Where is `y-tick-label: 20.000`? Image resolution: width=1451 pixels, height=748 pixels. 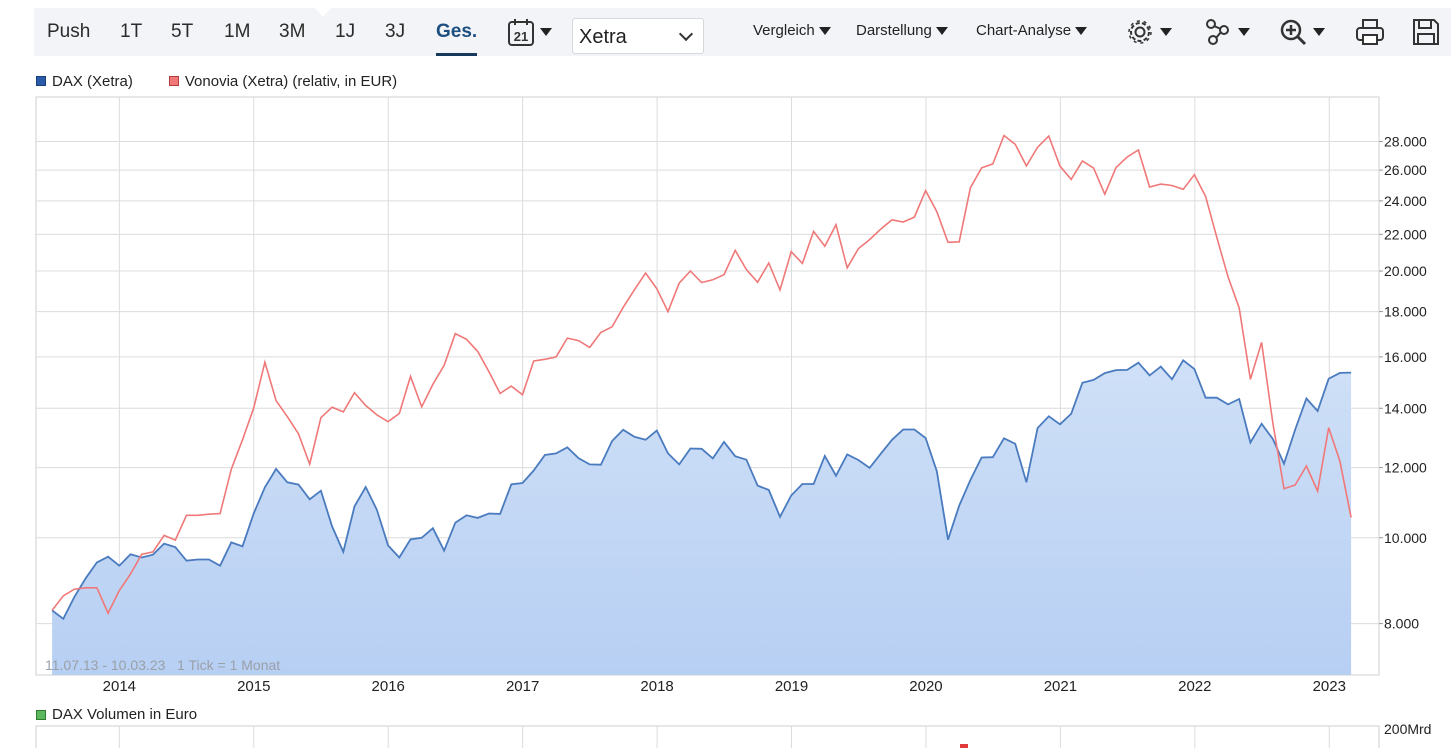
y-tick-label: 20.000 is located at coordinates (1405, 271).